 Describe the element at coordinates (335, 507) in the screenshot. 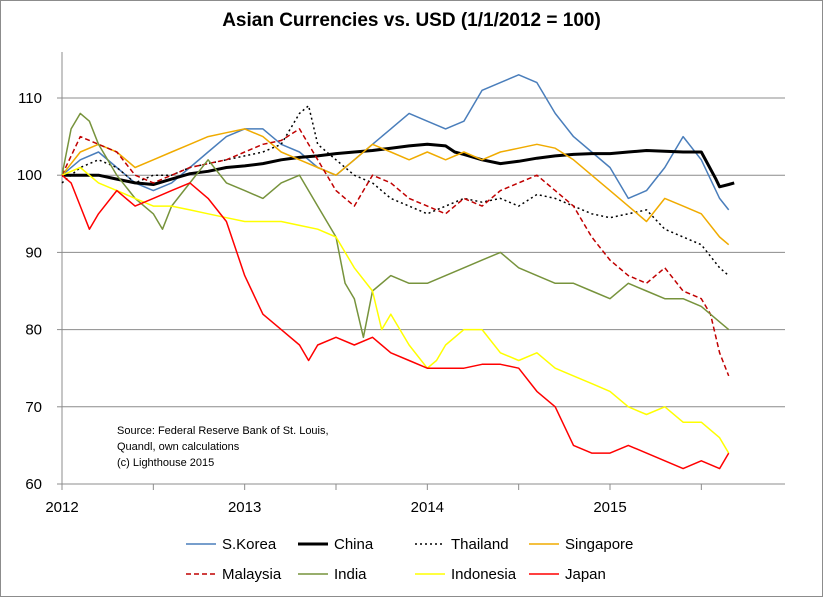

I see `x-tick-labels: 2012 2013 2014 2015` at that location.